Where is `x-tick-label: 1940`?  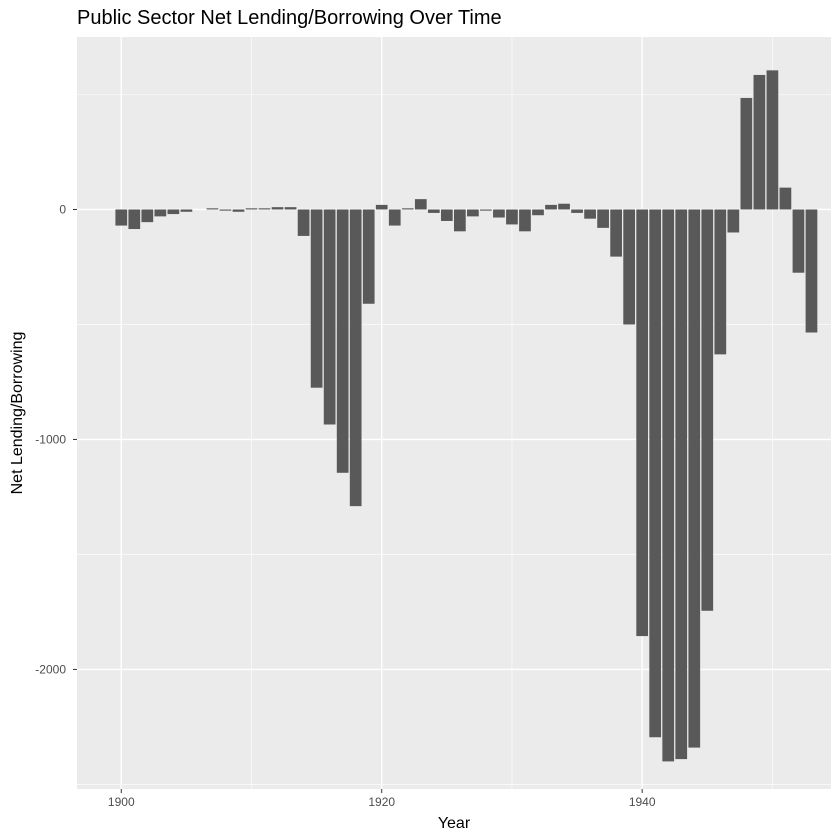
x-tick-label: 1940 is located at coordinates (642, 802).